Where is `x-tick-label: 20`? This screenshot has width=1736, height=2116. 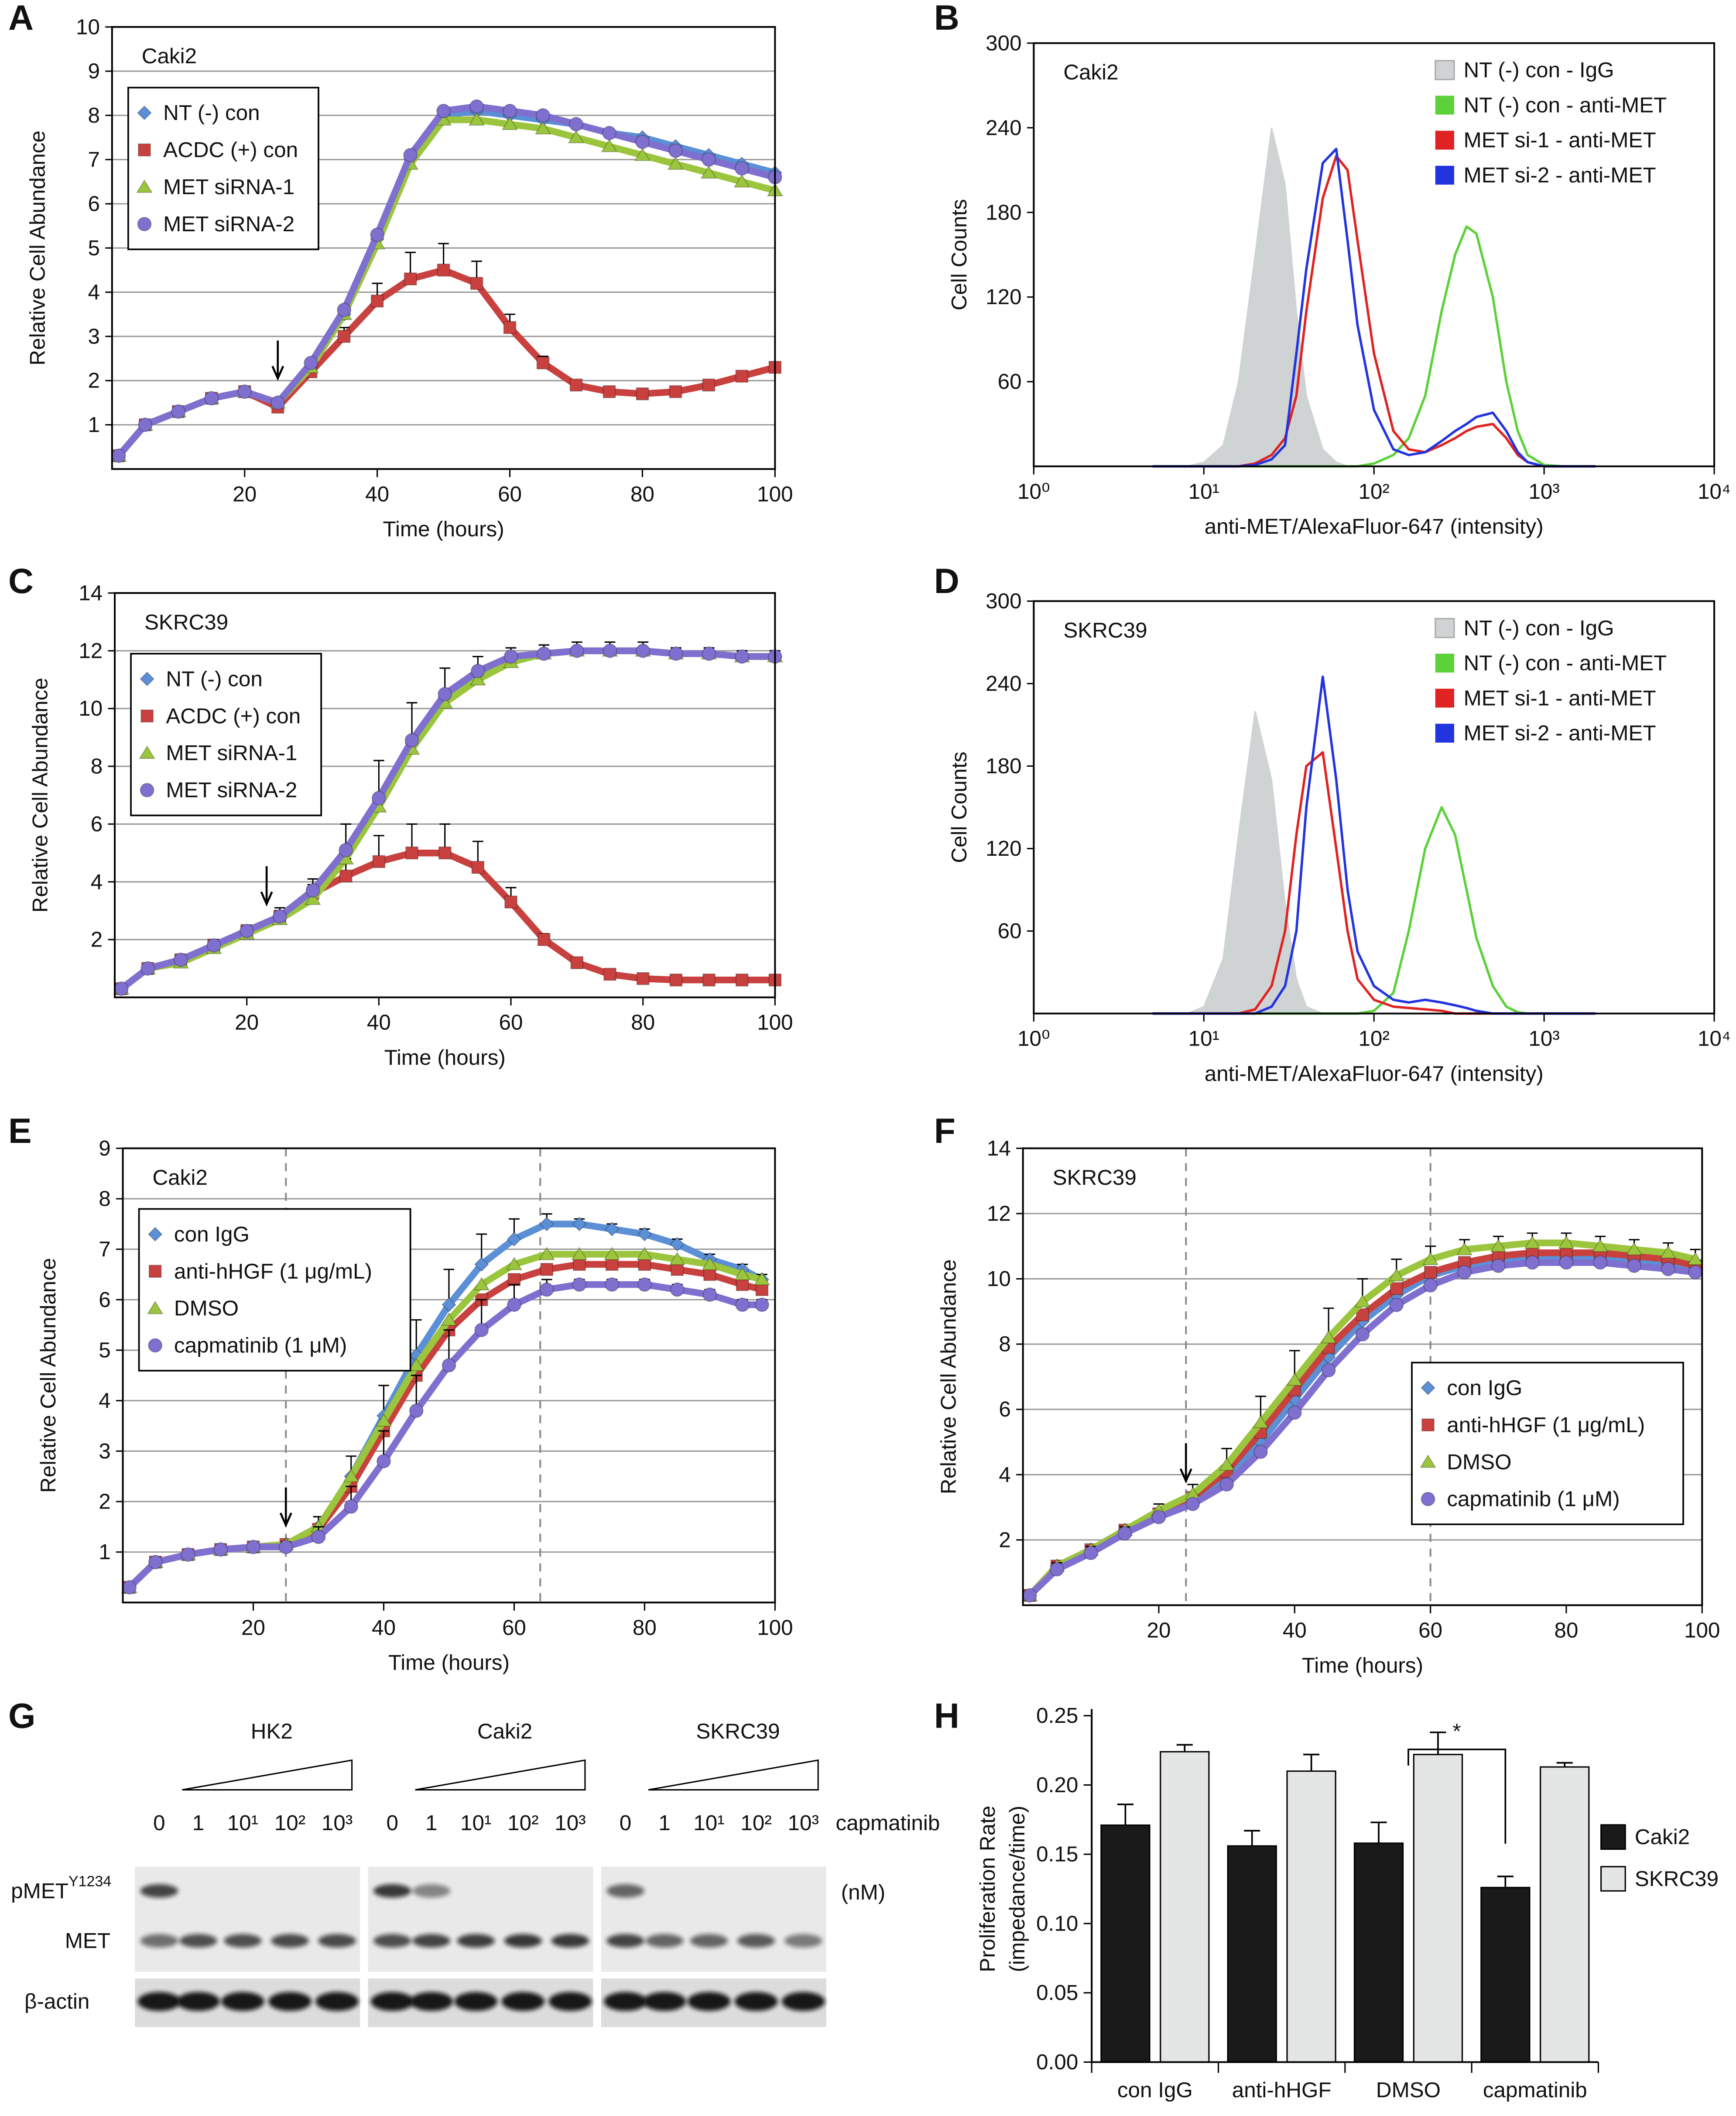
x-tick-label: 20 is located at coordinates (1159, 1631).